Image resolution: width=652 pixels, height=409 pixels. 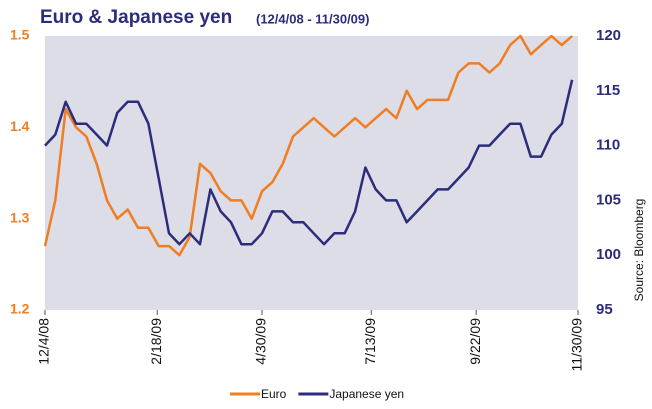 I want to click on y2-tick-label: 95, so click(x=604, y=309).